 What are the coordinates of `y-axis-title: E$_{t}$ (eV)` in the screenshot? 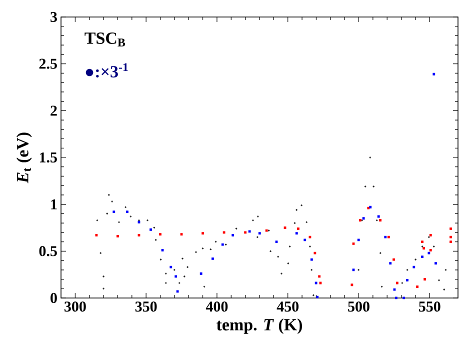 It's located at (24, 158).